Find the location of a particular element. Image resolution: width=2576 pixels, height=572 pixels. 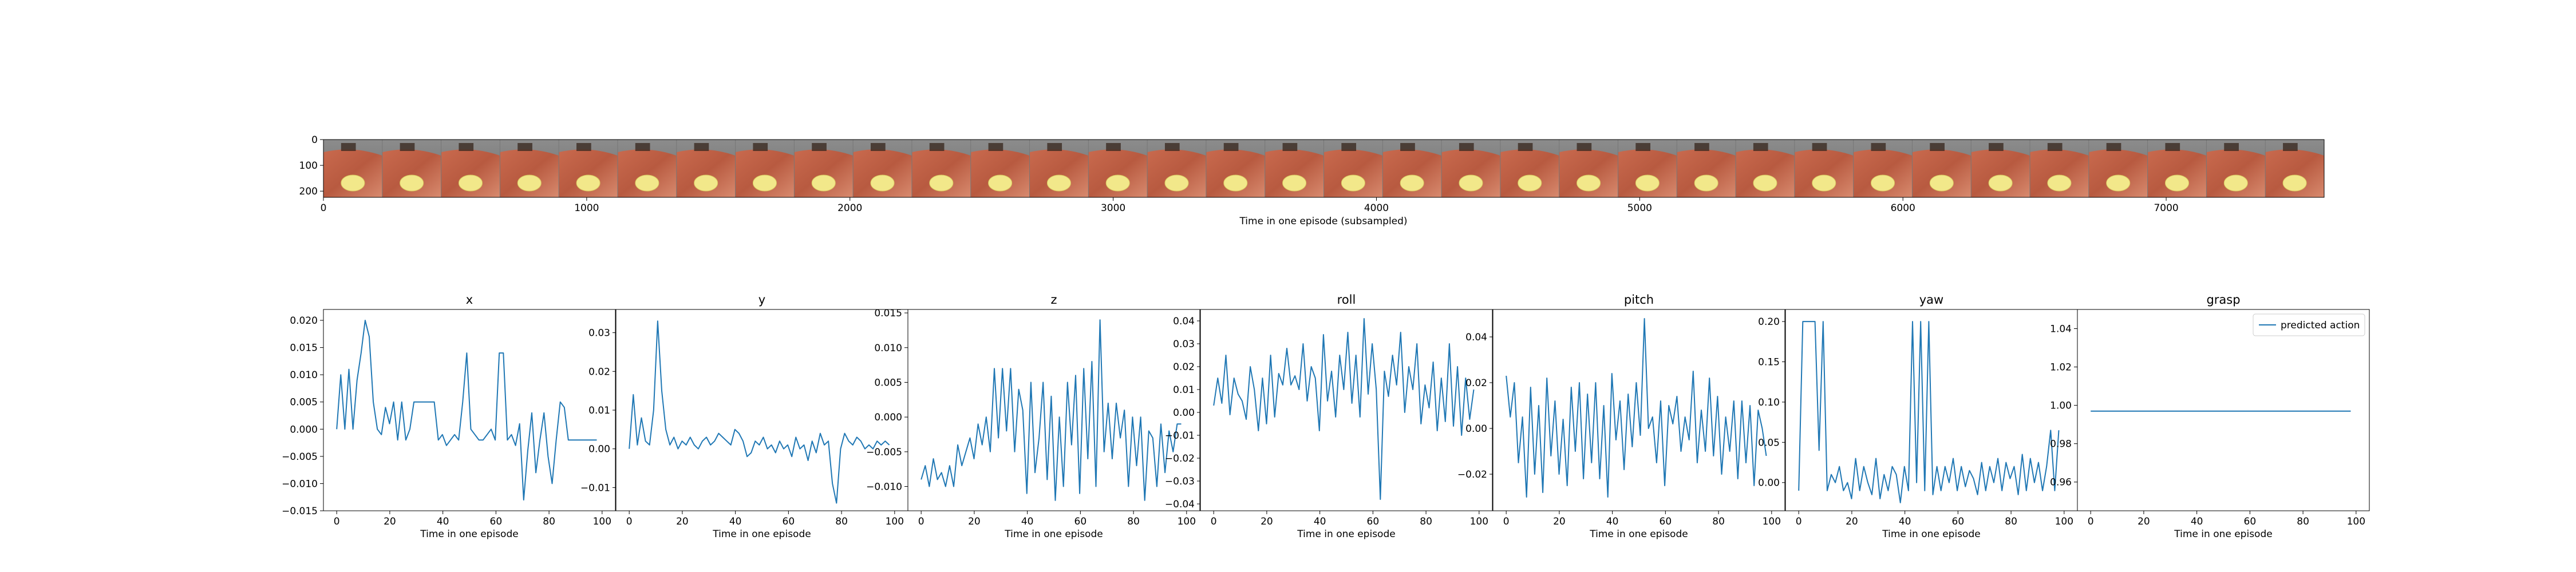

strip-y-tick-label: 100 is located at coordinates (308, 166).